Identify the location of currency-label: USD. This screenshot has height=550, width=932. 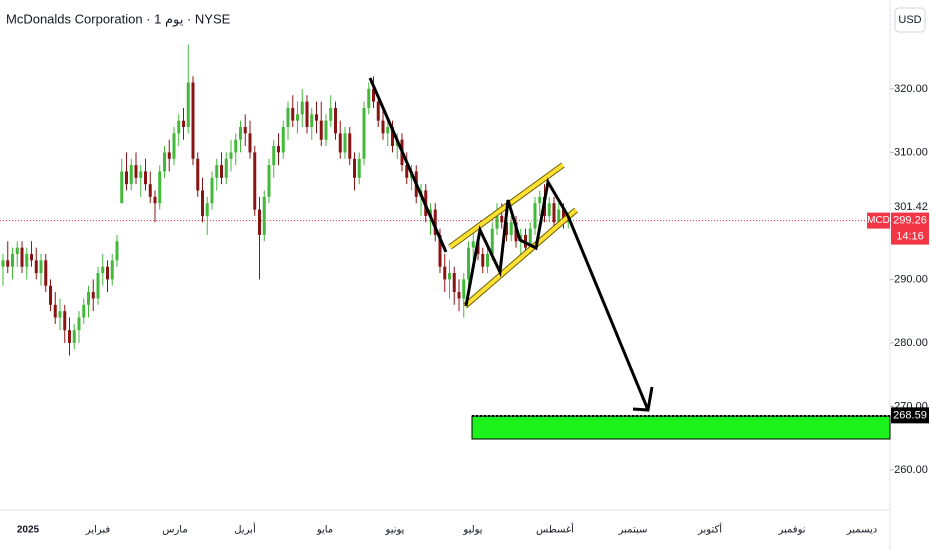
(909, 20).